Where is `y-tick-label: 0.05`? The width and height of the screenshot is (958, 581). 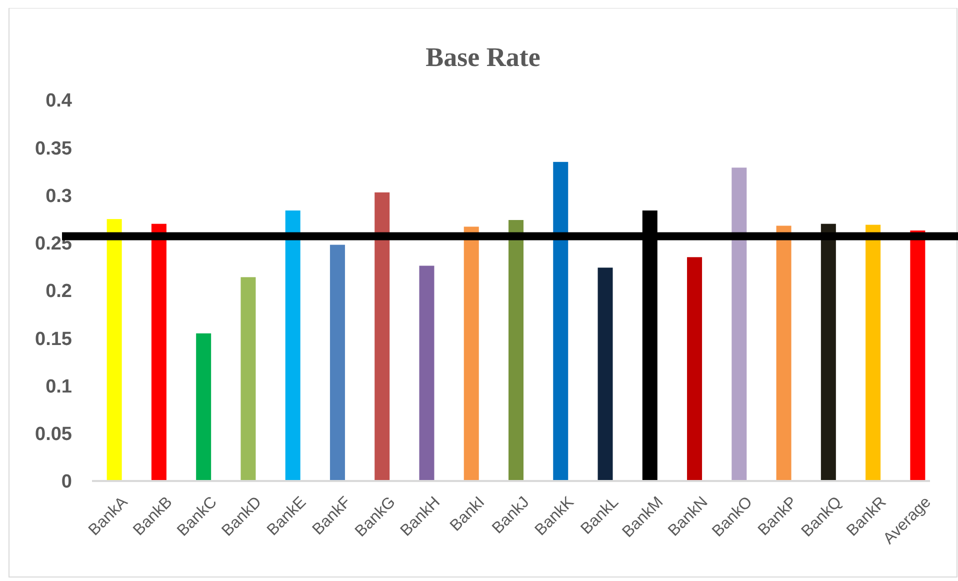 y-tick-label: 0.05 is located at coordinates (53, 435).